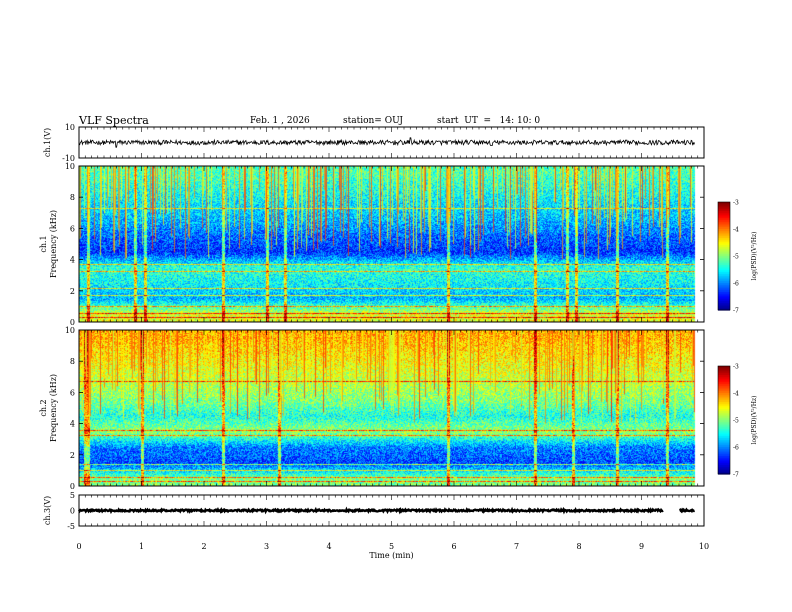  I want to click on header-station: station= OUJ, so click(373, 121).